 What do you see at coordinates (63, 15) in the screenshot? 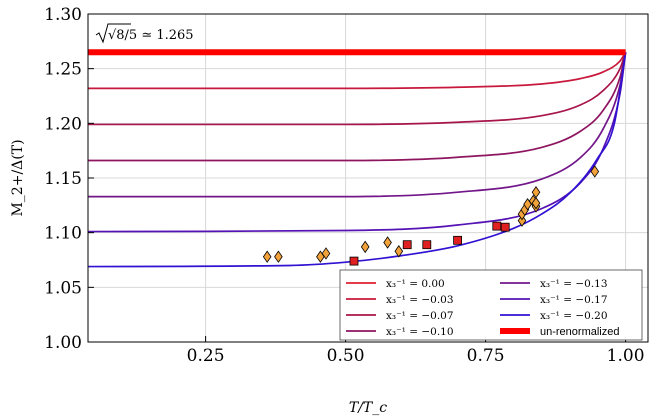
I see `y-tick-label: 1.30` at bounding box center [63, 15].